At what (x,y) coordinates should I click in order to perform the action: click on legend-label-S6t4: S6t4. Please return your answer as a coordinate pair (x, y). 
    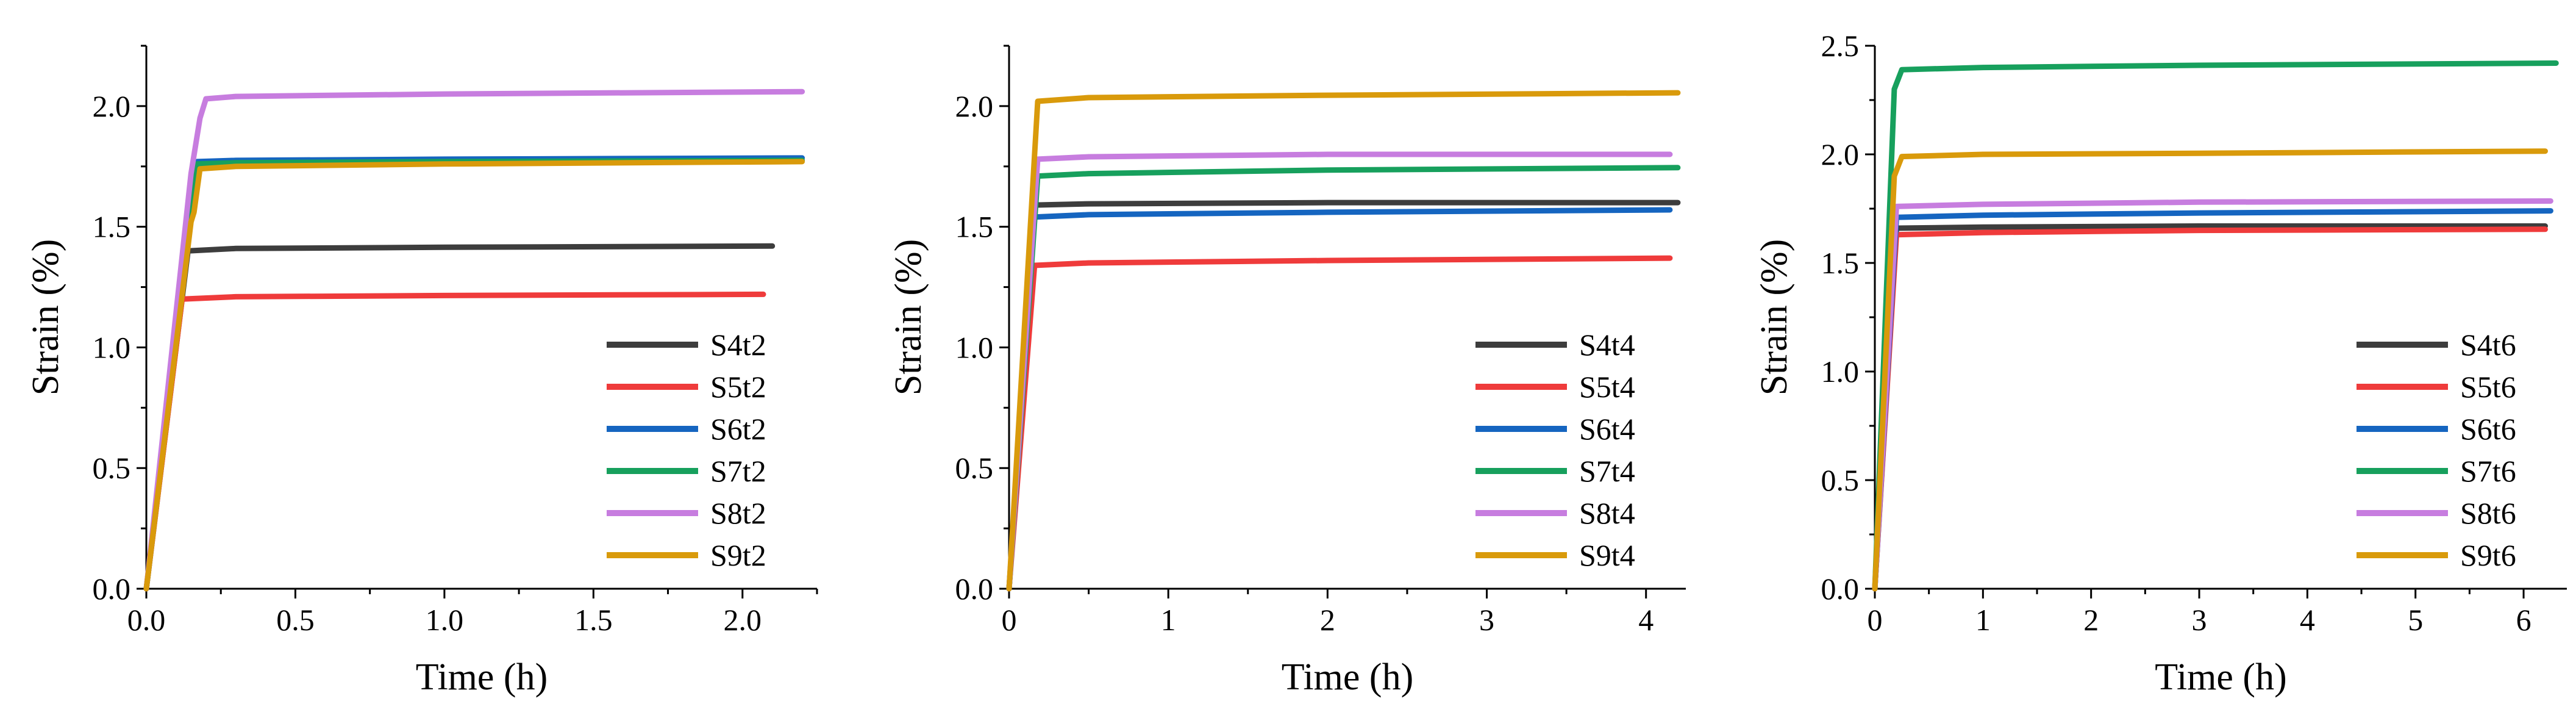
    Looking at the image, I should click on (1607, 429).